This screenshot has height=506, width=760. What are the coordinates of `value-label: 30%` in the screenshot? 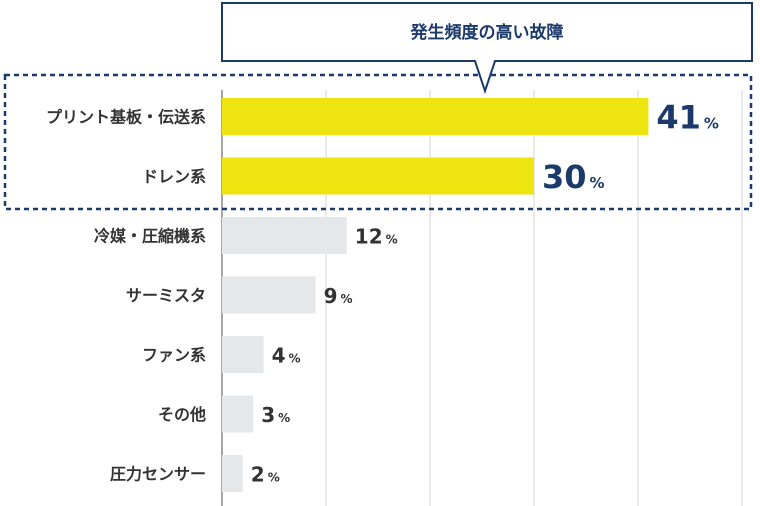 It's located at (573, 177).